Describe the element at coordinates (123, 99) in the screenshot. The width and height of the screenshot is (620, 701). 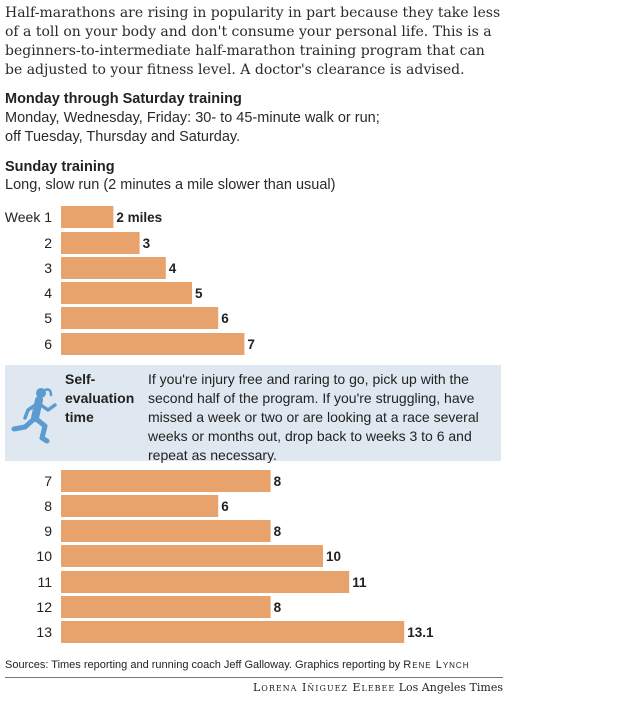
I see `weekday-heading: Monday through Saturday training` at that location.